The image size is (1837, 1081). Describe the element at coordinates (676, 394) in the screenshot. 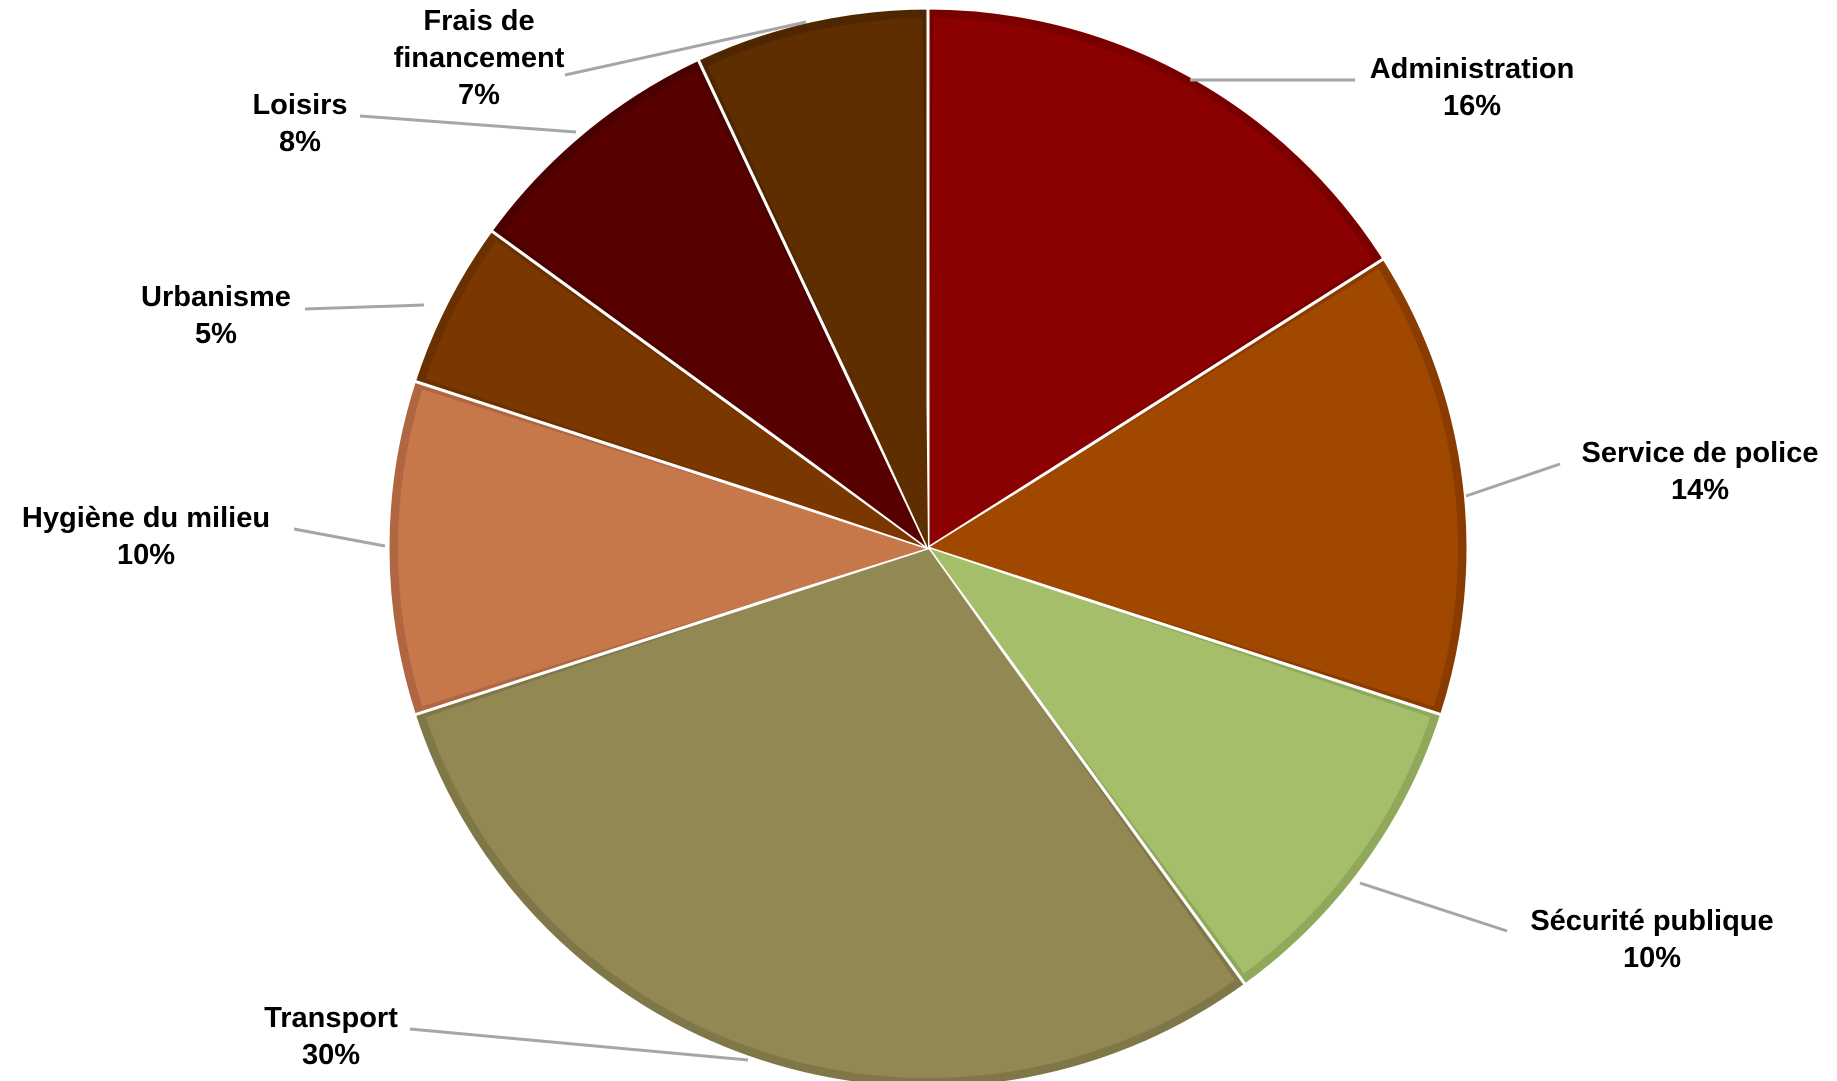

I see `pie-slice-fill-urbanisme` at that location.